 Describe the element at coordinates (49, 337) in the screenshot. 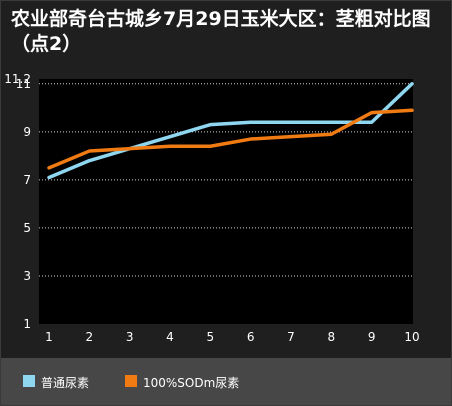

I see `x-tick-label: 1` at that location.